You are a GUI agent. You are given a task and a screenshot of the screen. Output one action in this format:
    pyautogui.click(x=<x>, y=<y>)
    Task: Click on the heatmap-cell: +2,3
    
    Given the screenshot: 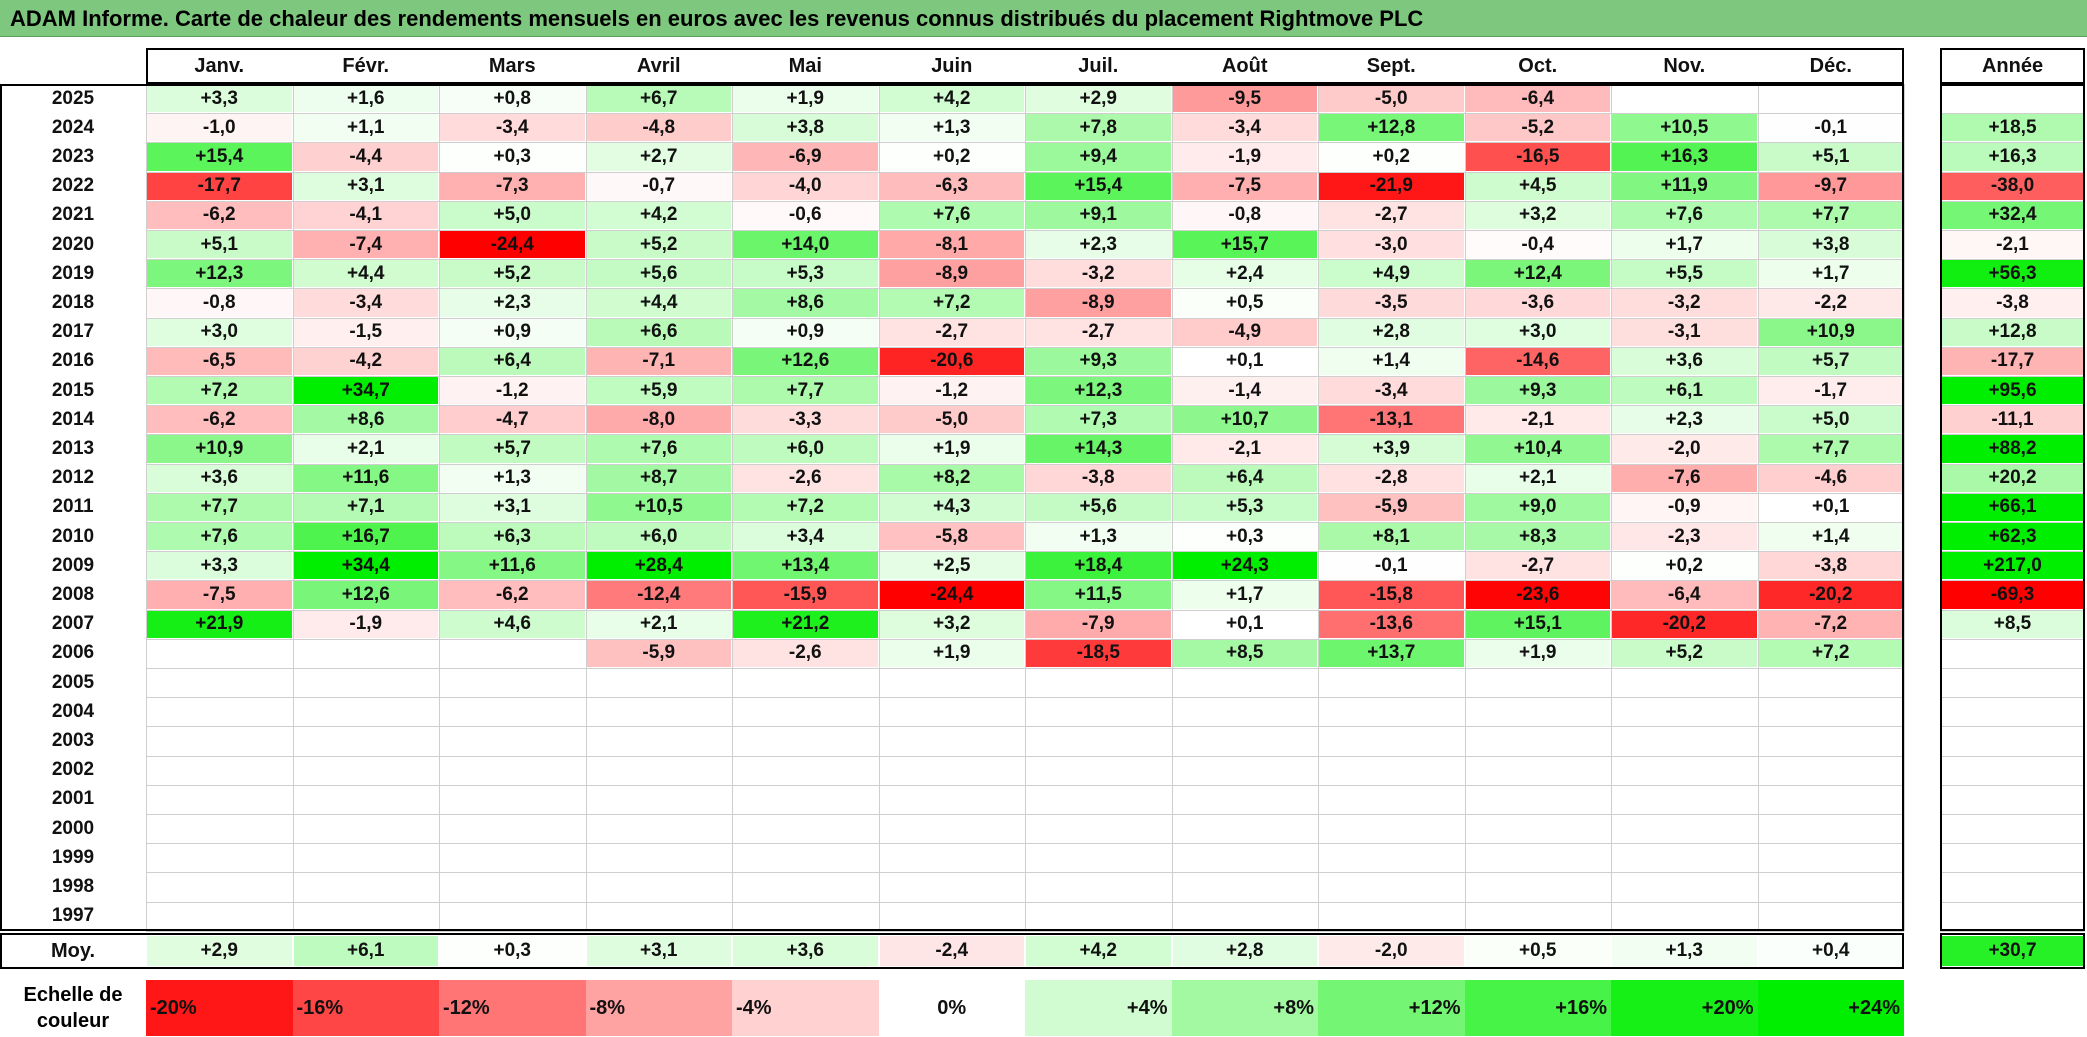 What is the action you would take?
    pyautogui.click(x=1684, y=420)
    